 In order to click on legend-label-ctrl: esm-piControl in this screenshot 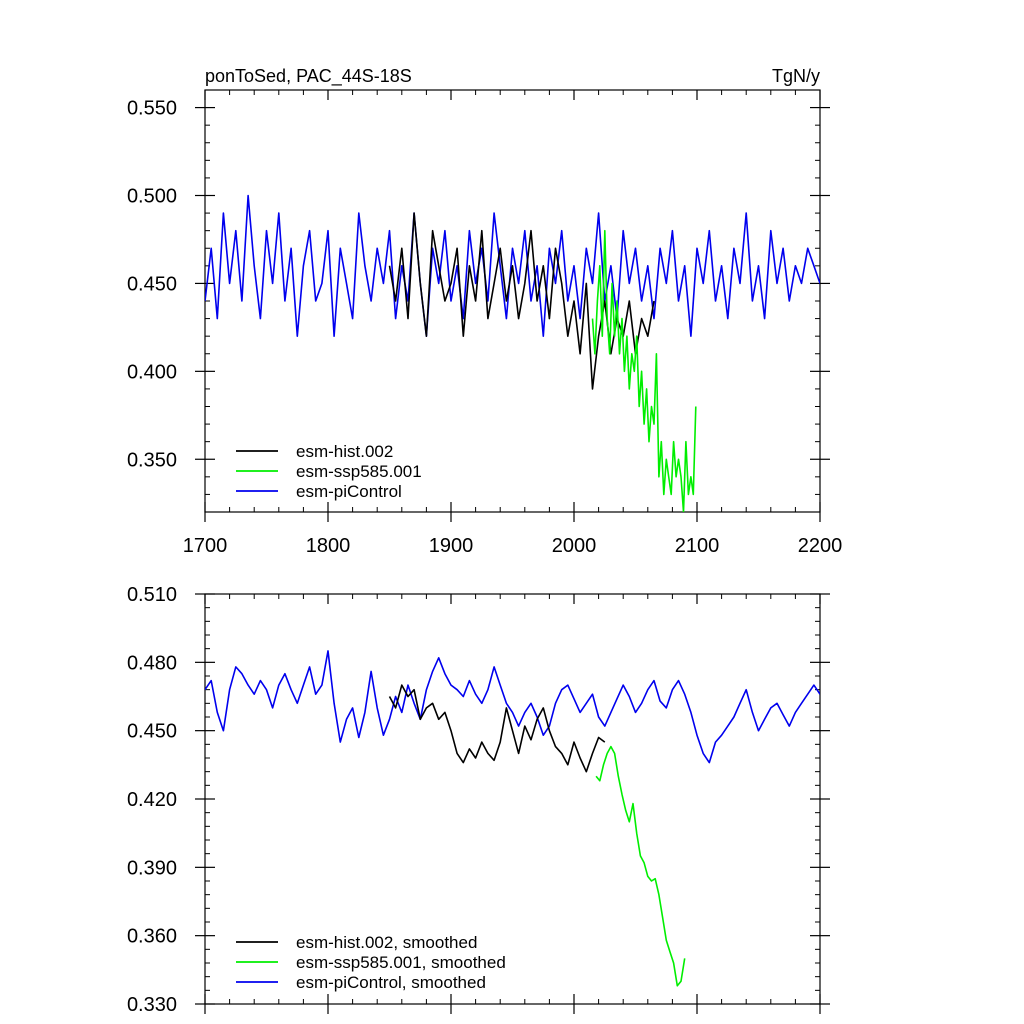, I will do `click(349, 491)`.